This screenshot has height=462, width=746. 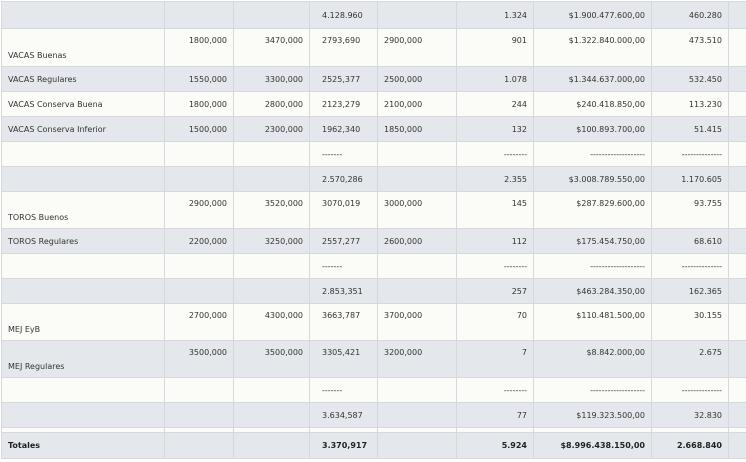 I want to click on value-cell: $240.418.850,00, so click(x=592, y=104).